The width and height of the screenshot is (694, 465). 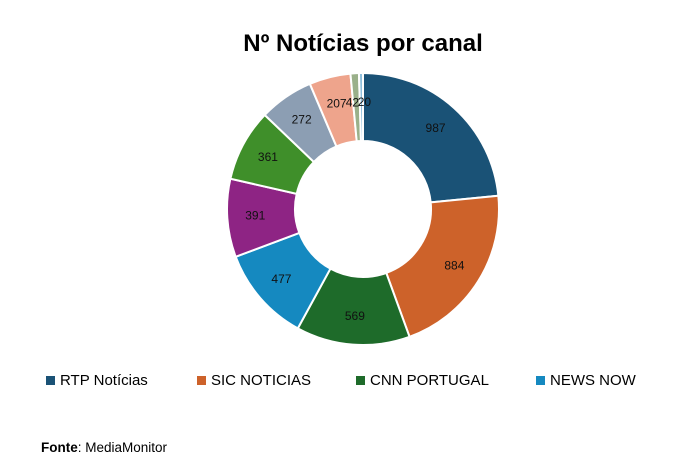 I want to click on data-label-8: 42, so click(x=353, y=102).